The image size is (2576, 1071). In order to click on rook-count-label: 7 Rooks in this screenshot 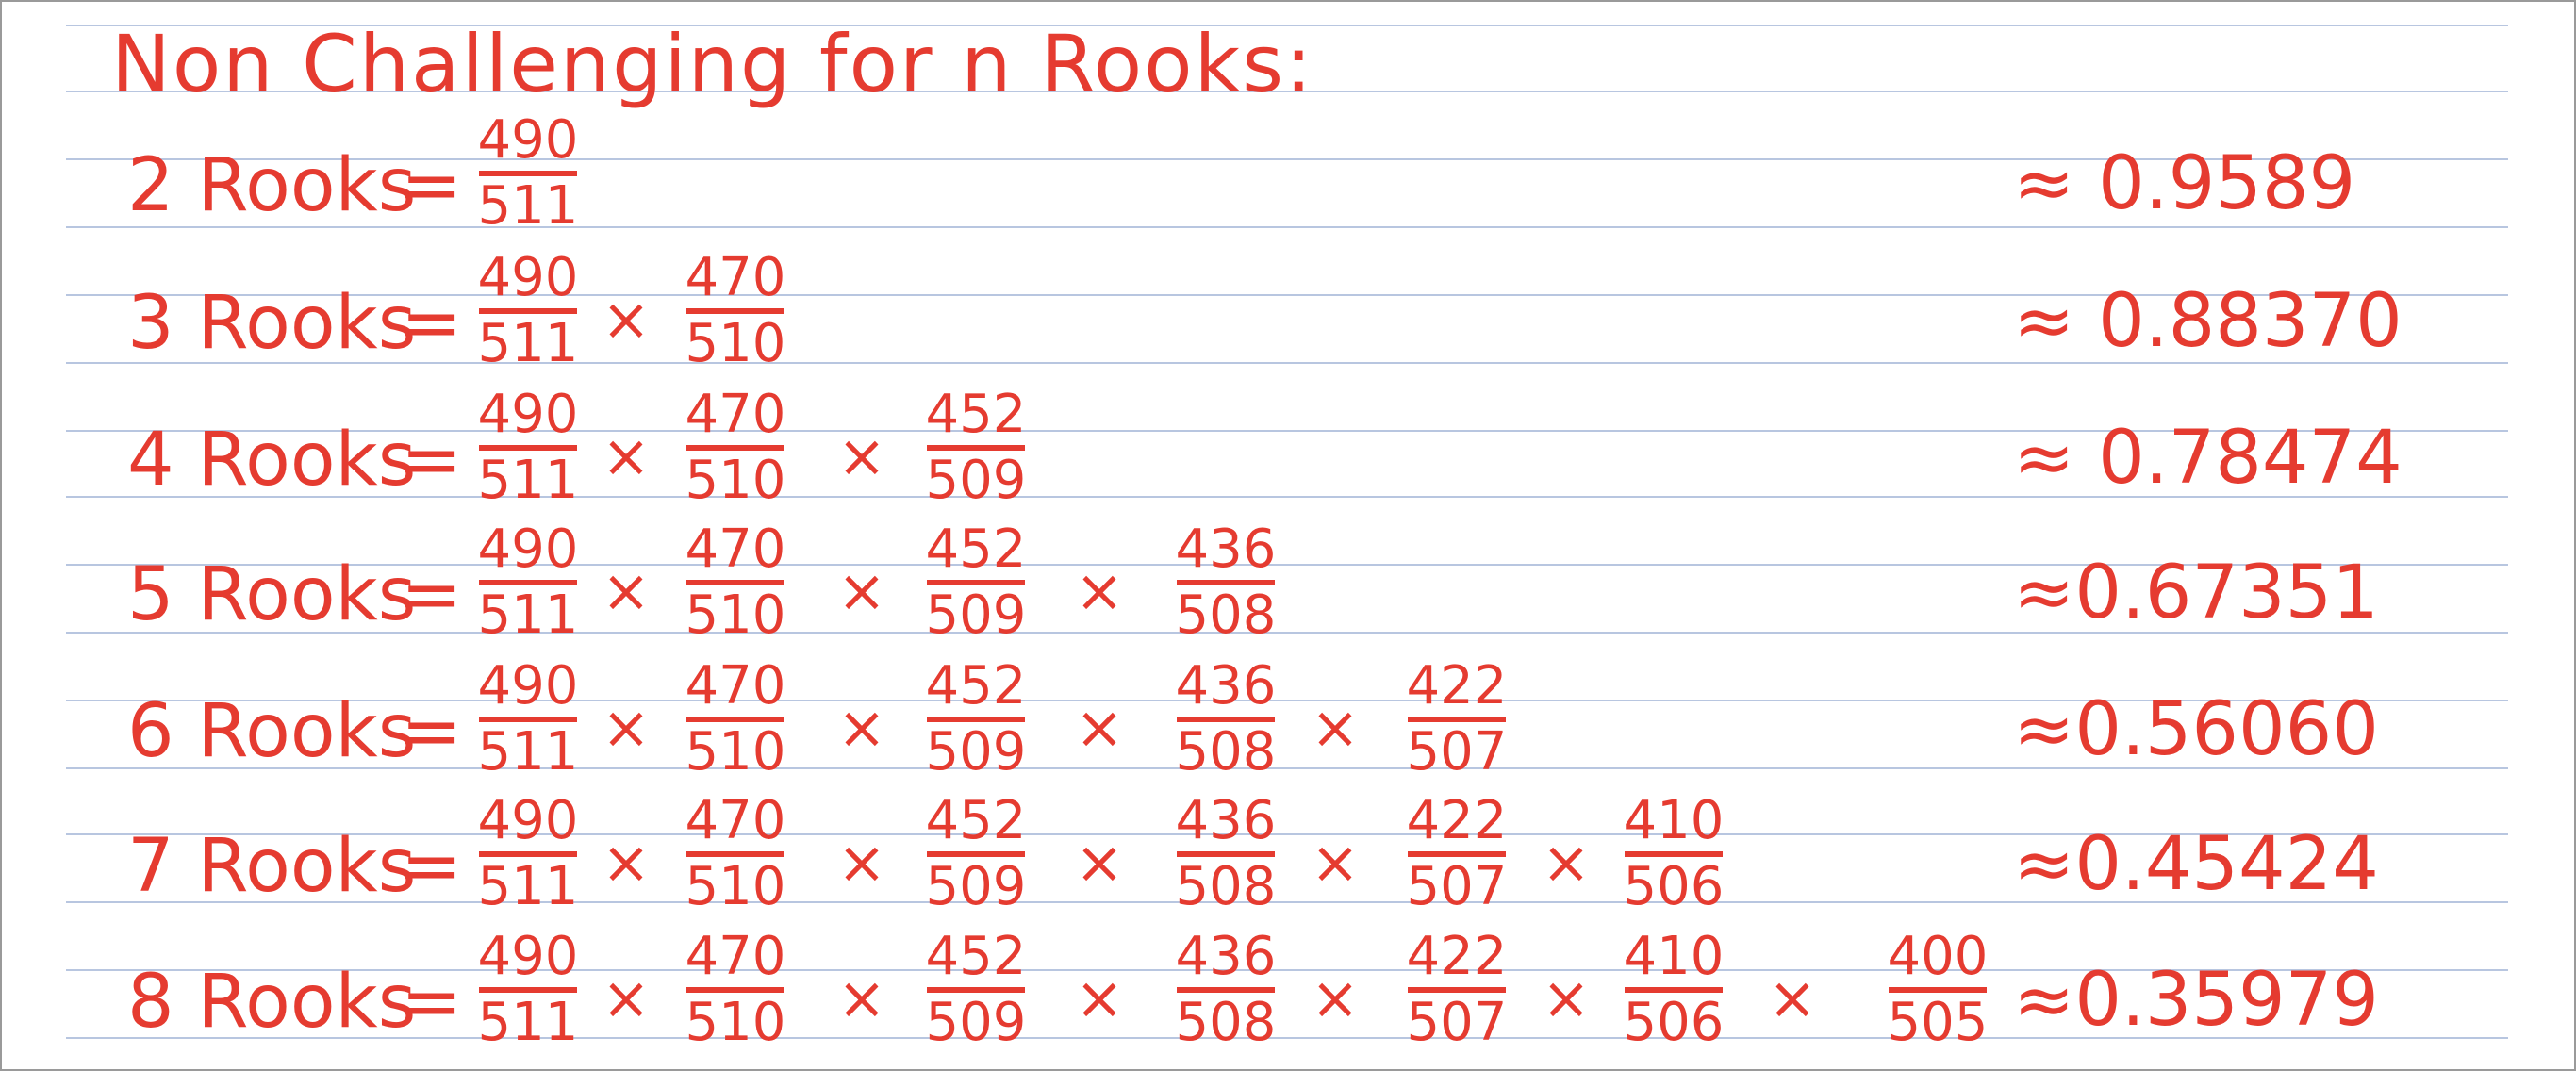, I will do `click(272, 867)`.